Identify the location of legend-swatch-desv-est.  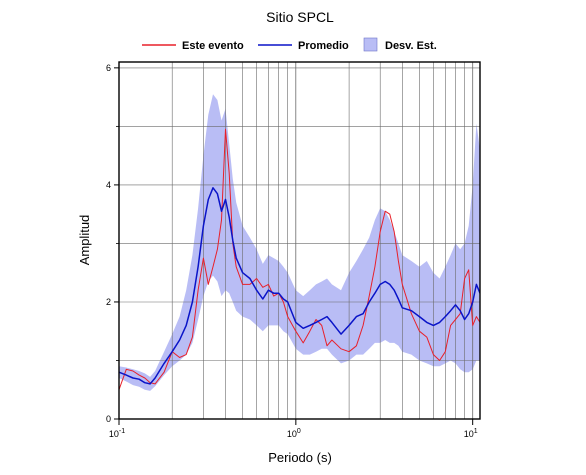
(370, 44).